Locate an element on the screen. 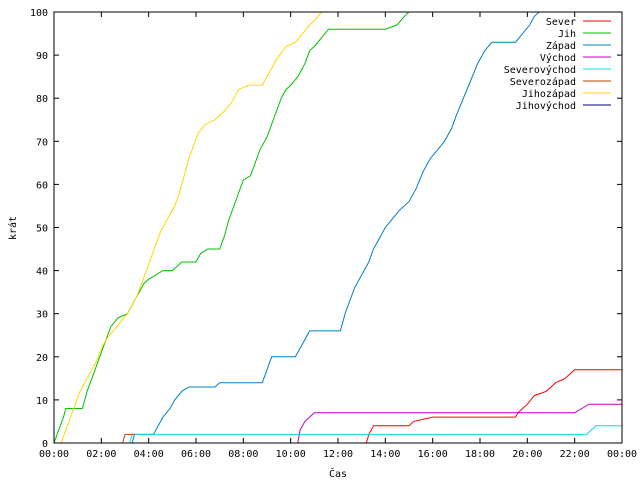 Image resolution: width=640 pixels, height=485 pixels. legend-label: Sever is located at coordinates (561, 22).